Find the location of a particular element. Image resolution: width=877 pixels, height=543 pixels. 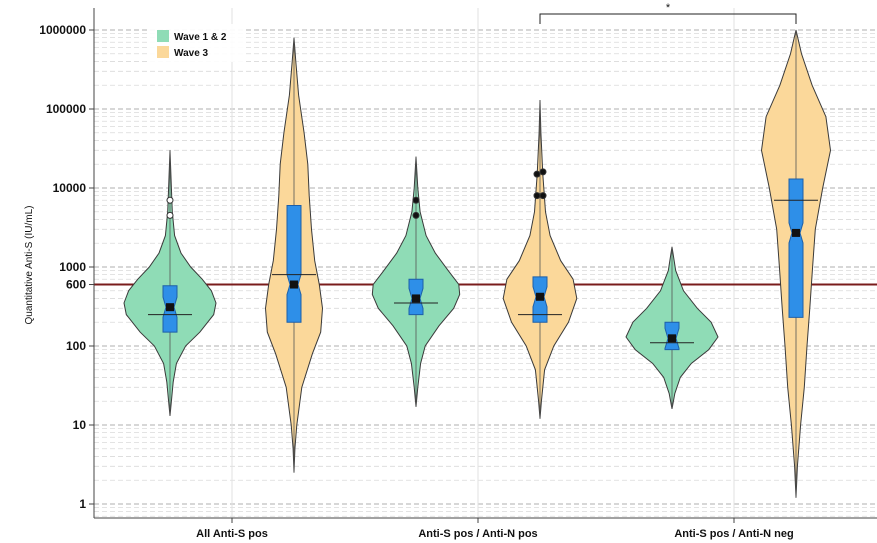

y-tick-label: 100 is located at coordinates (76, 346).